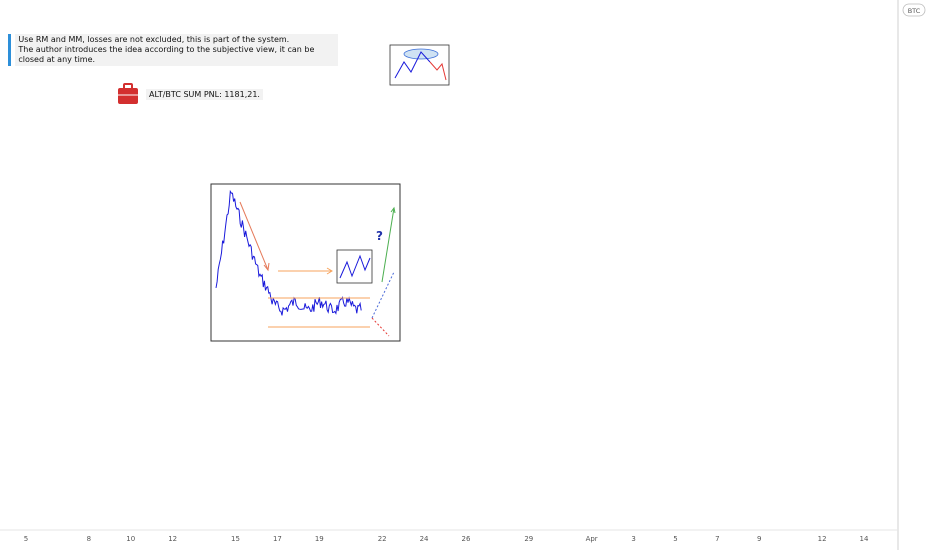 The width and height of the screenshot is (932, 550). What do you see at coordinates (424, 539) in the screenshot?
I see `x-tick-label: 24` at bounding box center [424, 539].